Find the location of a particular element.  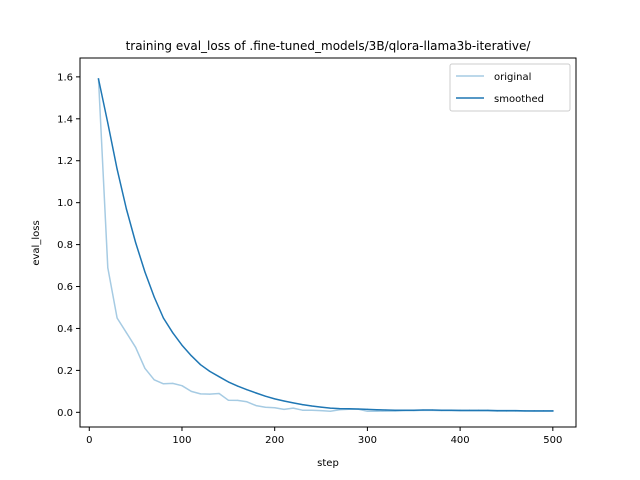

x-tick-label: 200 is located at coordinates (274, 440).